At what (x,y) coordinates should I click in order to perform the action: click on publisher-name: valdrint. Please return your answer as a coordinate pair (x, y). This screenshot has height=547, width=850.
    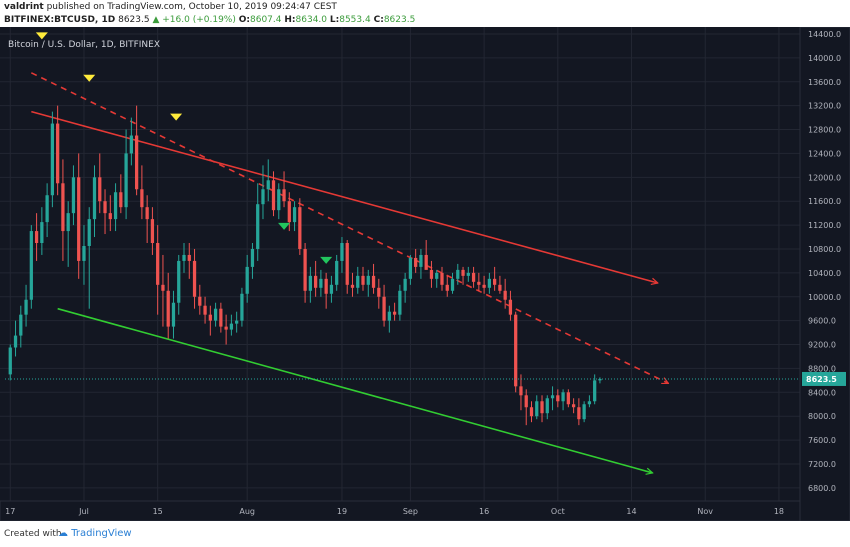
    Looking at the image, I should click on (24, 7).